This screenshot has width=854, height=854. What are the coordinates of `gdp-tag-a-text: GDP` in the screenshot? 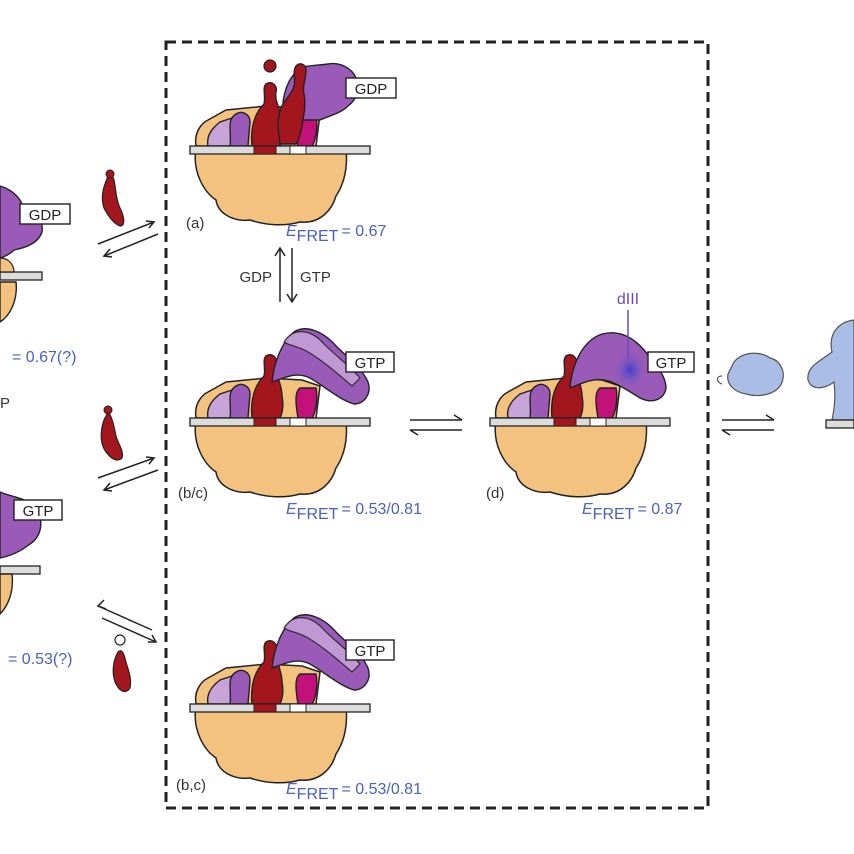 It's located at (371, 89).